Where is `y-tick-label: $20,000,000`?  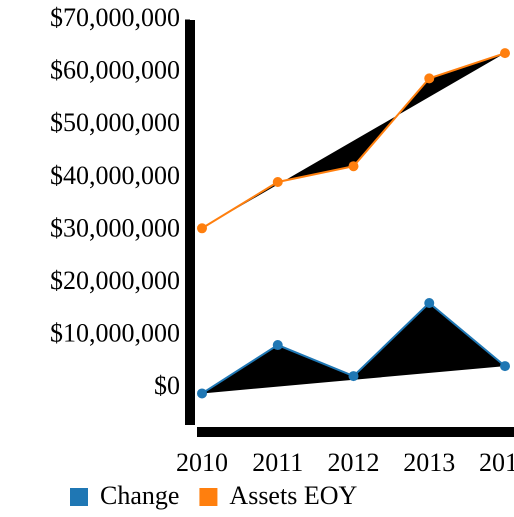 y-tick-label: $20,000,000 is located at coordinates (115, 280).